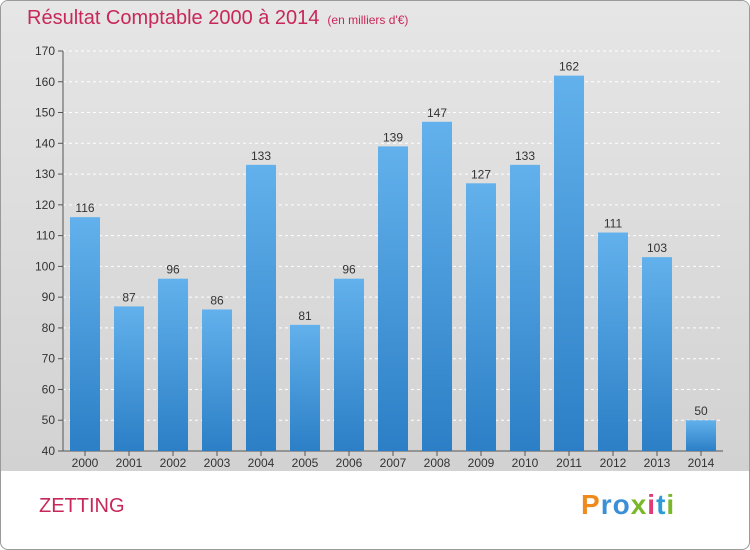 This screenshot has height=550, width=750. I want to click on bar-2004, so click(261, 307).